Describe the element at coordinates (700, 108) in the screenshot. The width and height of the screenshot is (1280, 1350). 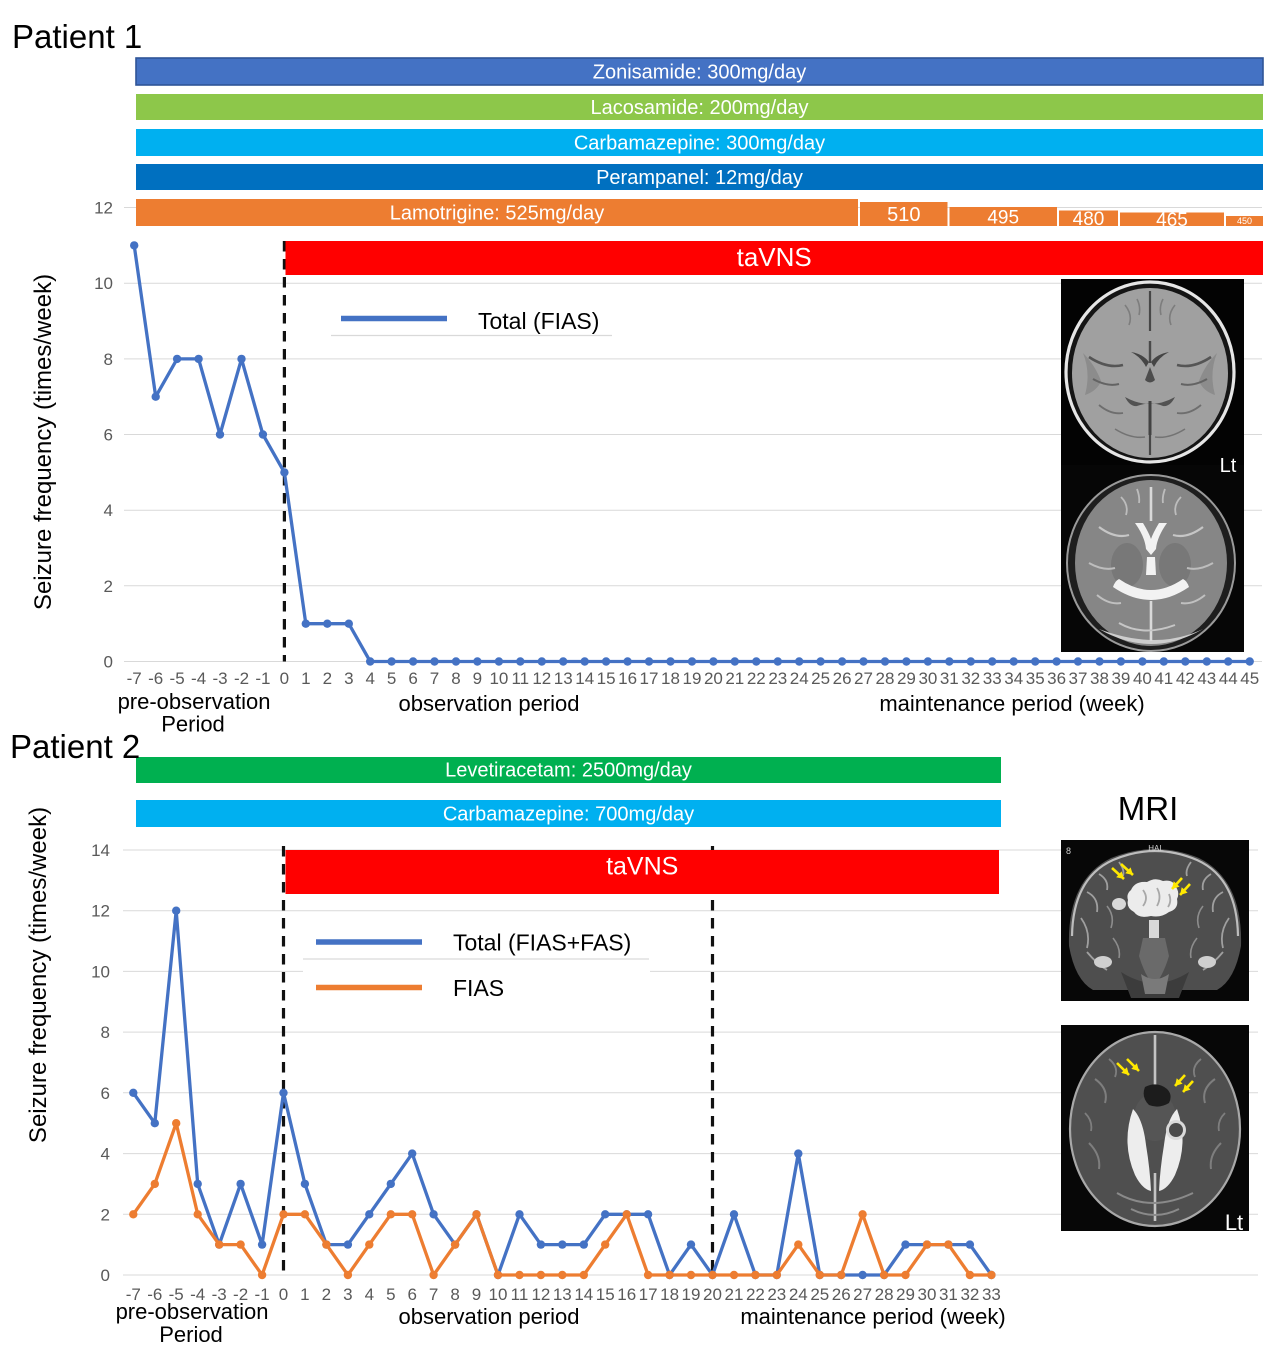
I see `svg-text: Lacosamide: 200mg/day` at that location.